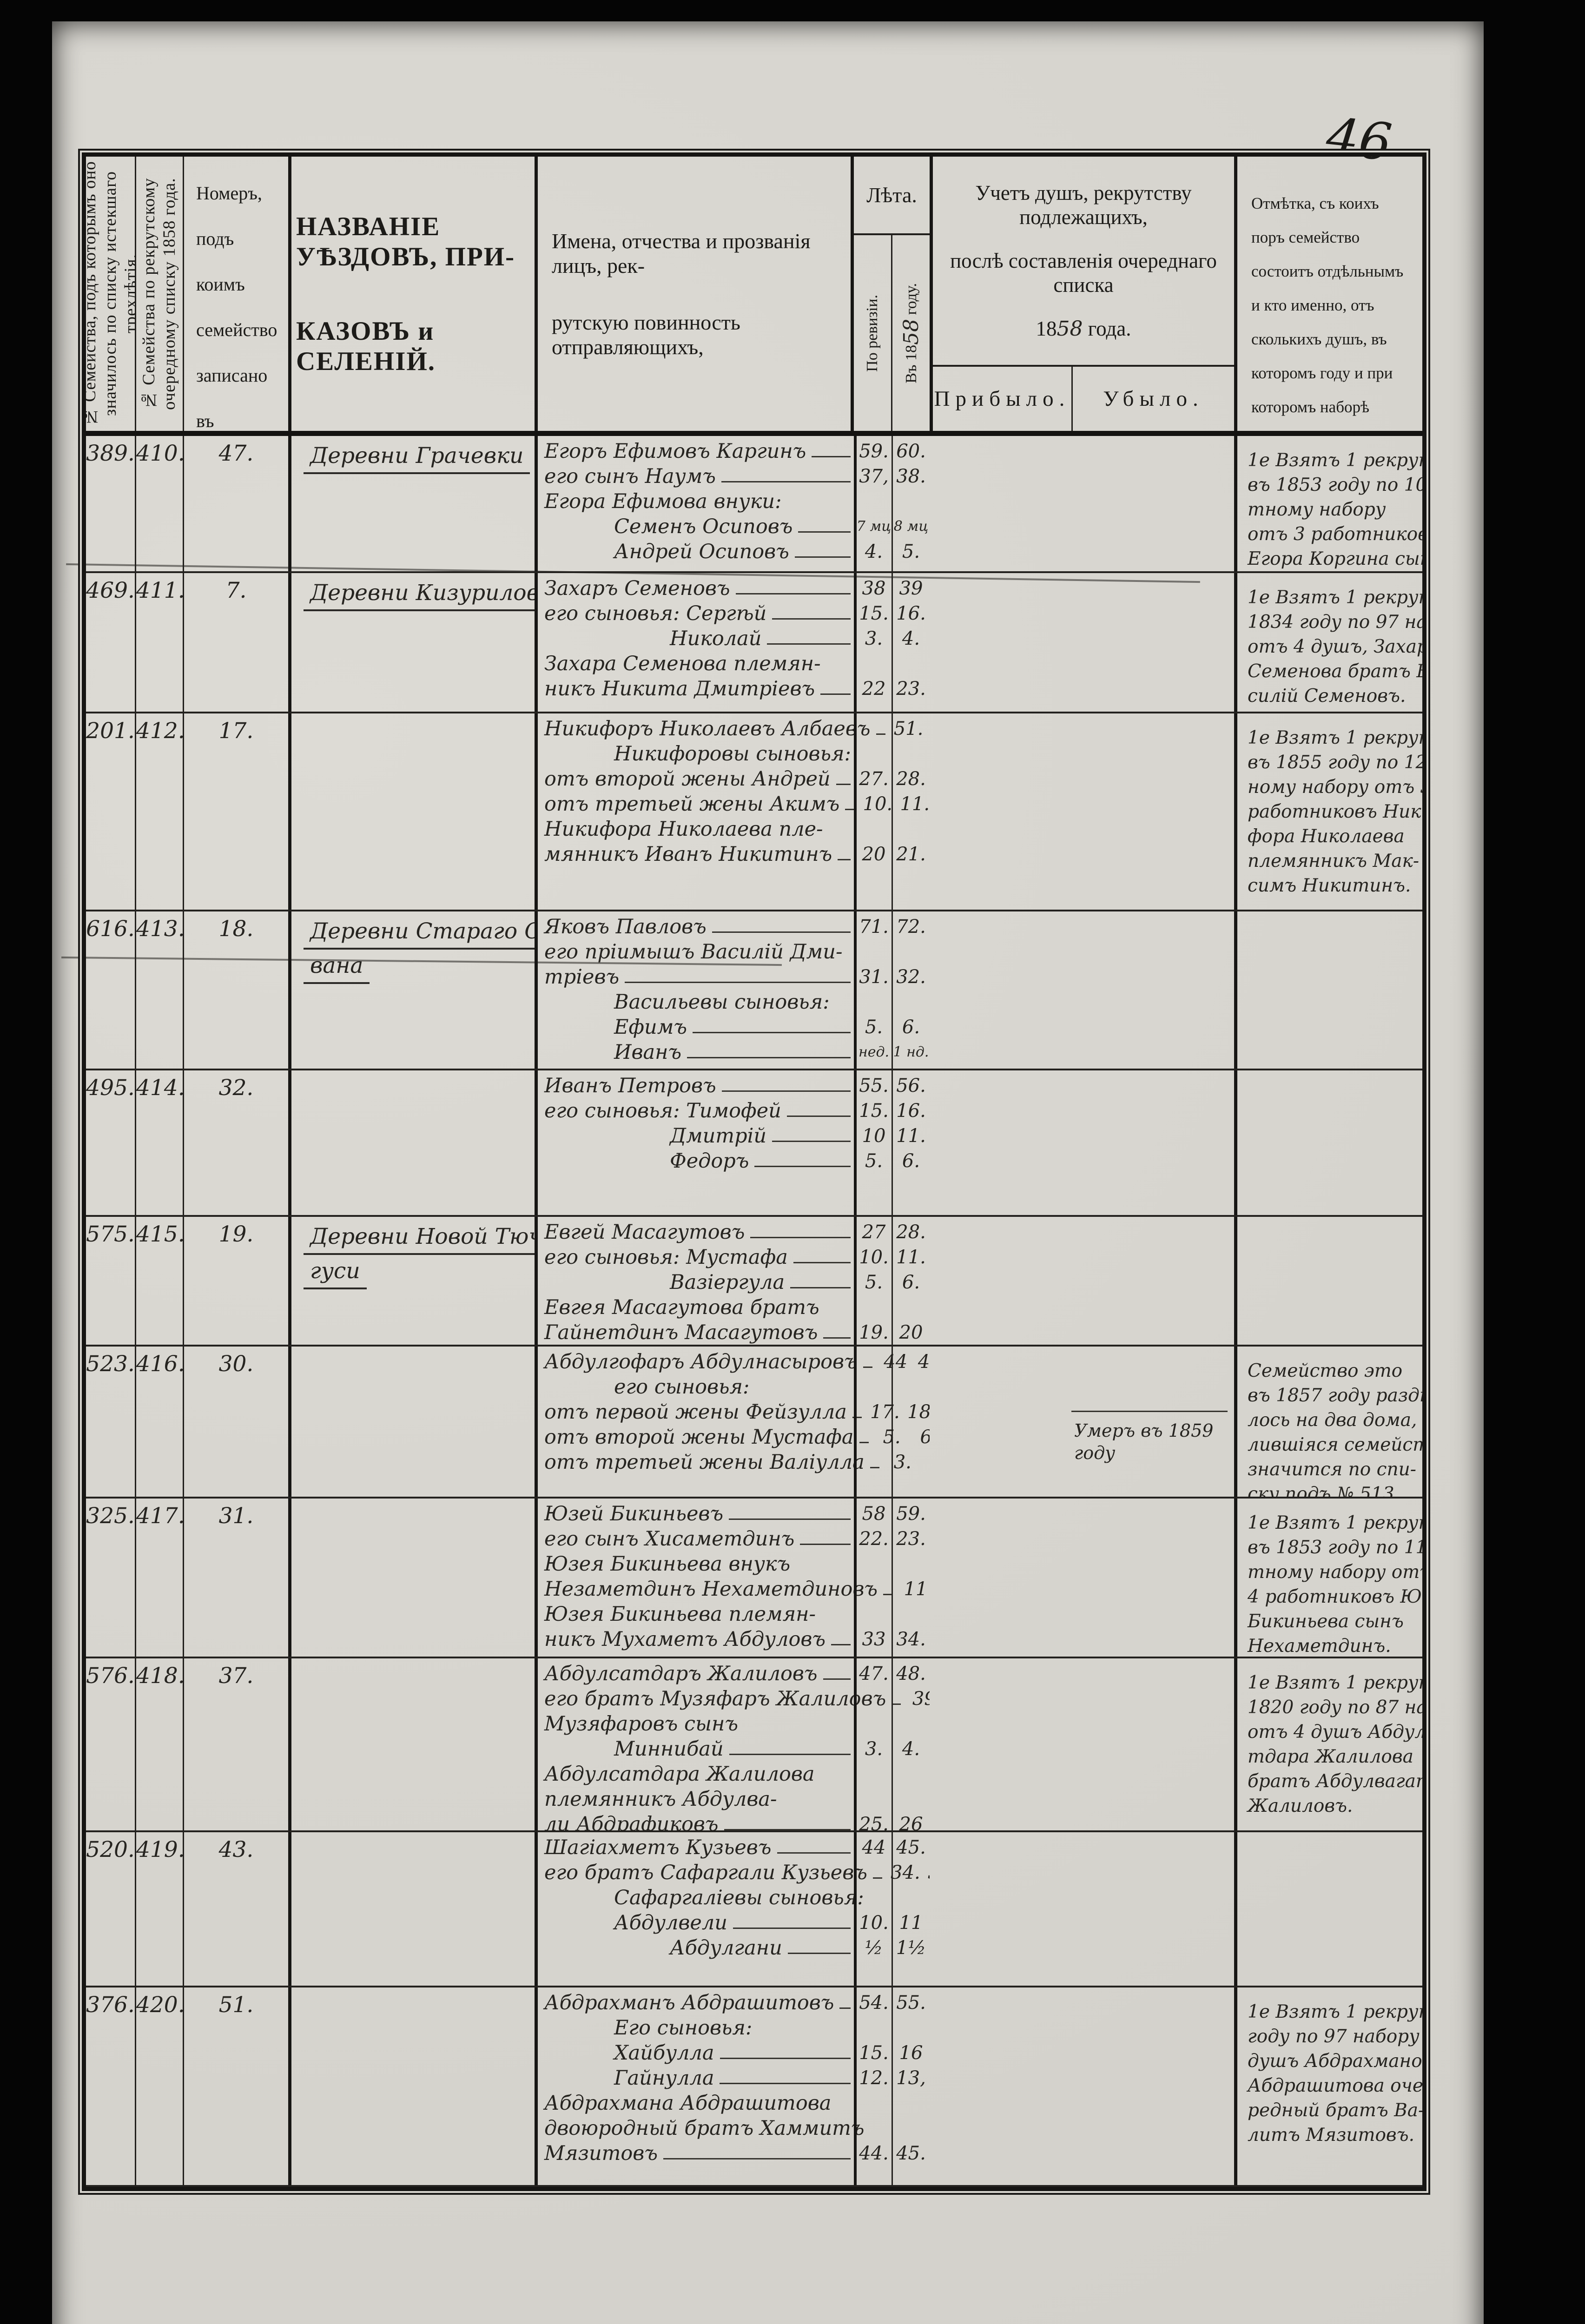 The height and width of the screenshot is (2324, 1585). Describe the element at coordinates (110, 1849) in the screenshot. I see `cell-family-no-previous: 520.` at that location.